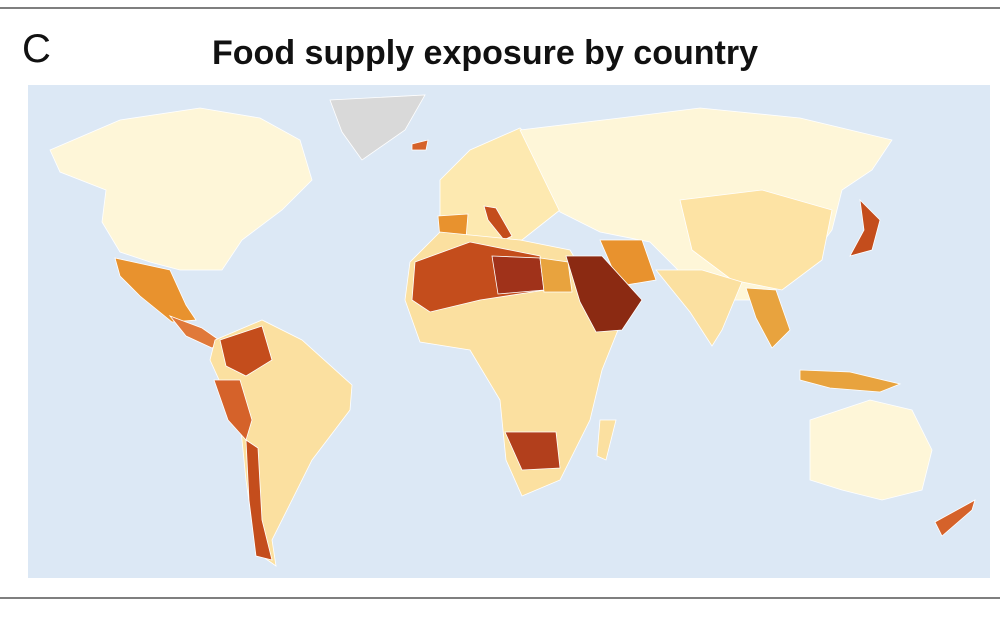 Image resolution: width=1000 pixels, height=617 pixels. I want to click on australia, so click(871, 450).